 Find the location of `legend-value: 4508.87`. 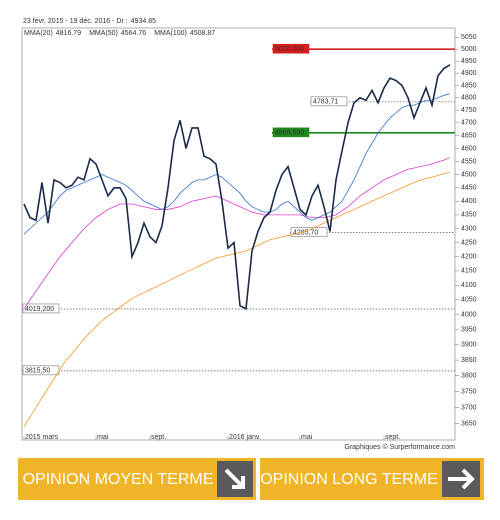

legend-value: 4508.87 is located at coordinates (202, 33).